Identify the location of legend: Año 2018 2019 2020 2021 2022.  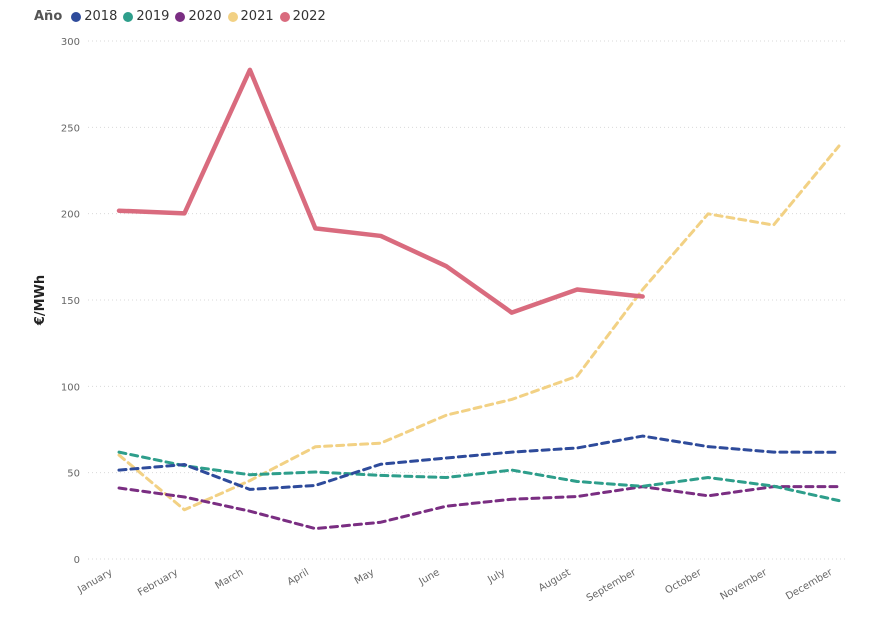
(183, 16).